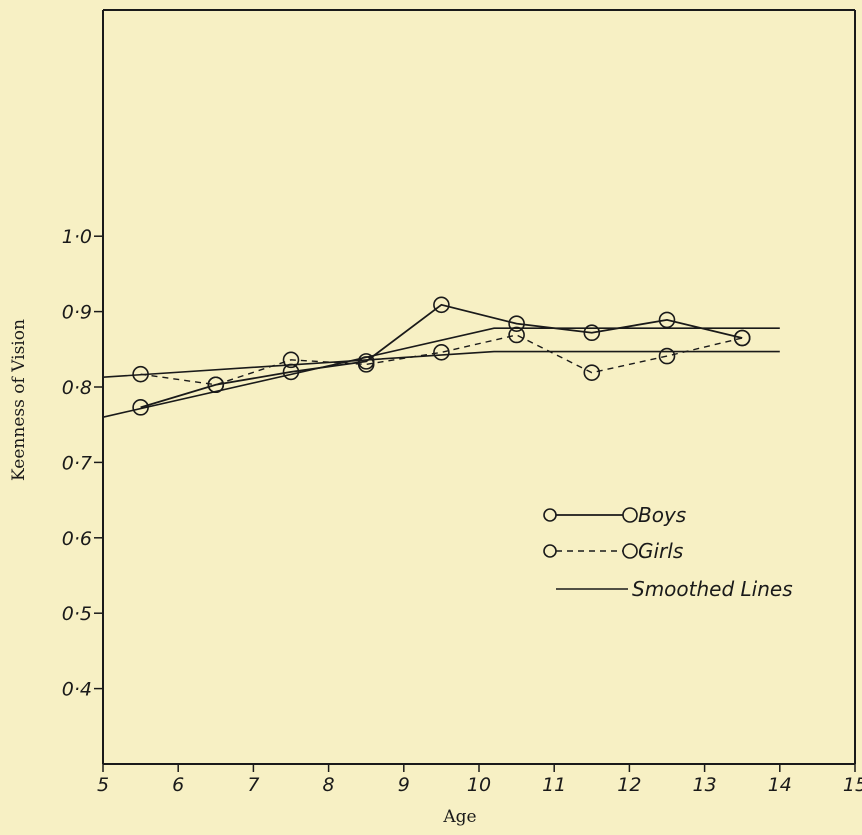 The image size is (862, 835). What do you see at coordinates (77, 313) in the screenshot?
I see `y-tick-label: 0·9` at bounding box center [77, 313].